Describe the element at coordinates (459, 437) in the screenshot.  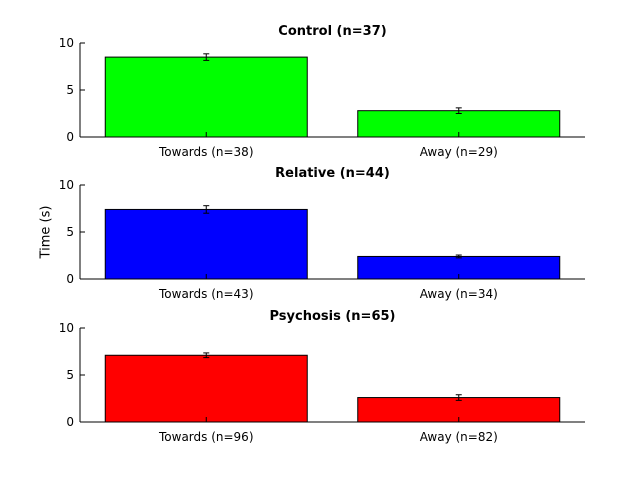
I see `x-tick-label: Away (n=82)` at that location.